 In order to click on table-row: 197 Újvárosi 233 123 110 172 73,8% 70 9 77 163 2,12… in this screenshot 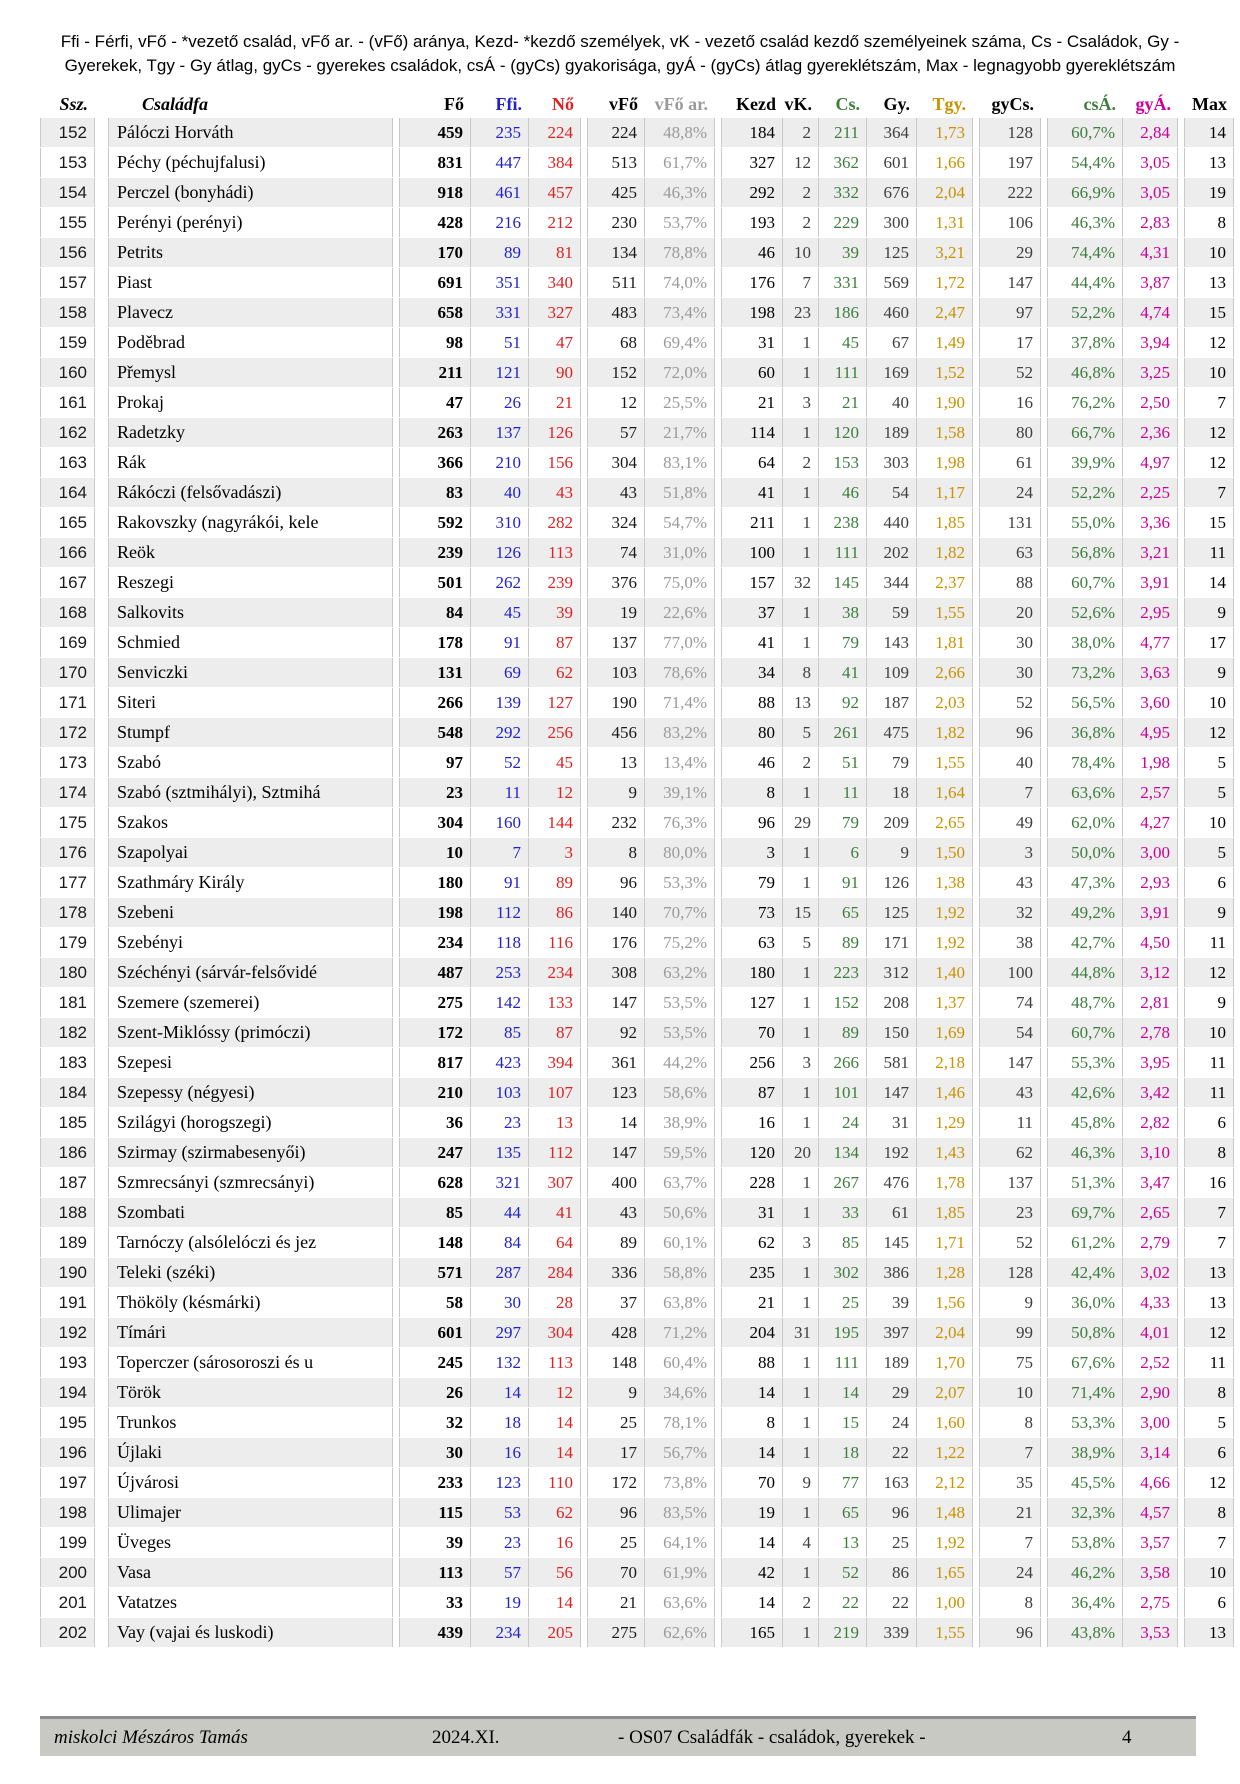, I will do `click(640, 1482)`.